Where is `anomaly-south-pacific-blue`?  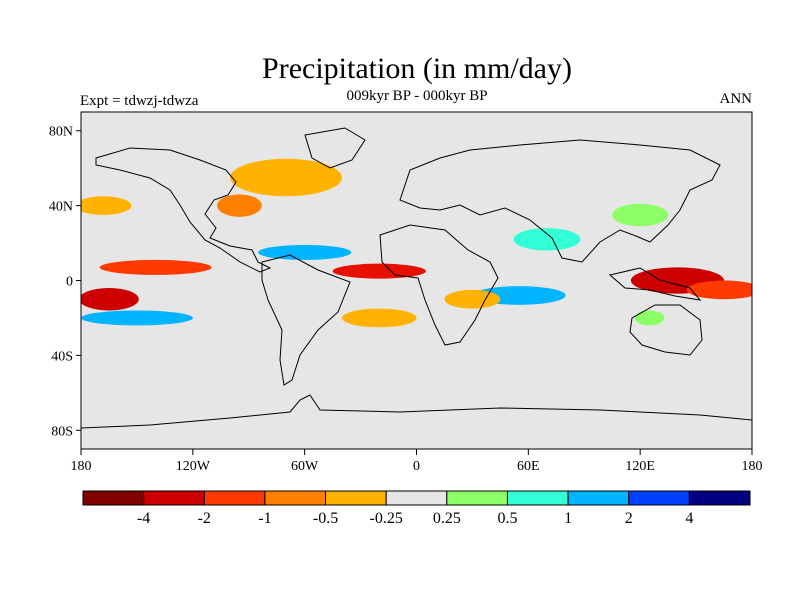
anomaly-south-pacific-blue is located at coordinates (137, 318).